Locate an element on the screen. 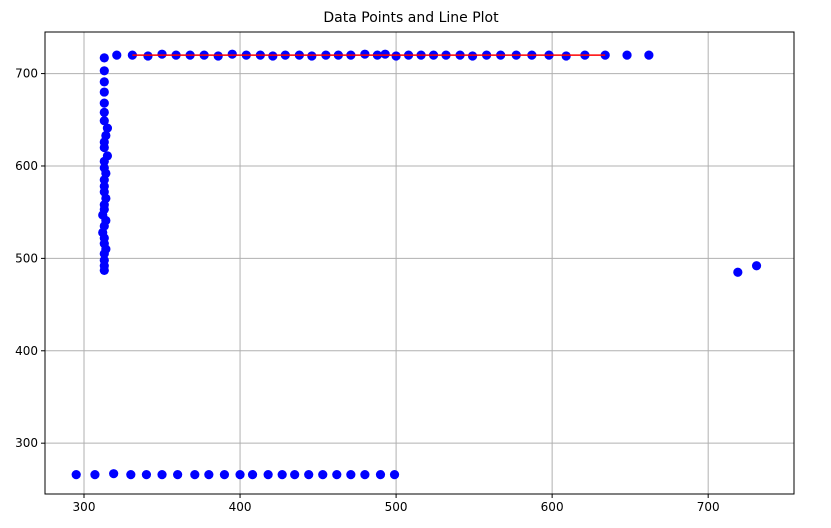 The height and width of the screenshot is (528, 831). x-tick-label: 600 is located at coordinates (552, 507).